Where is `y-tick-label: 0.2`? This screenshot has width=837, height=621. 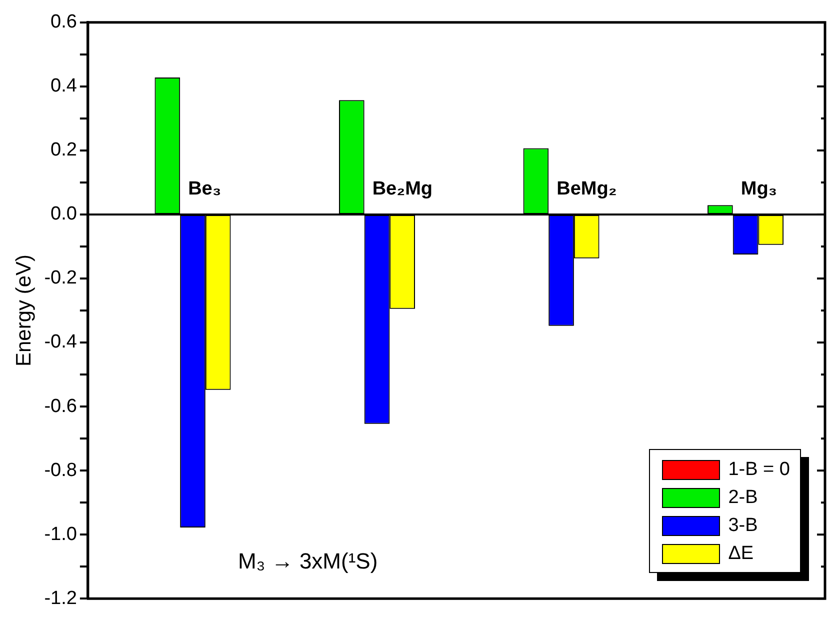
y-tick-label: 0.2 is located at coordinates (63, 150).